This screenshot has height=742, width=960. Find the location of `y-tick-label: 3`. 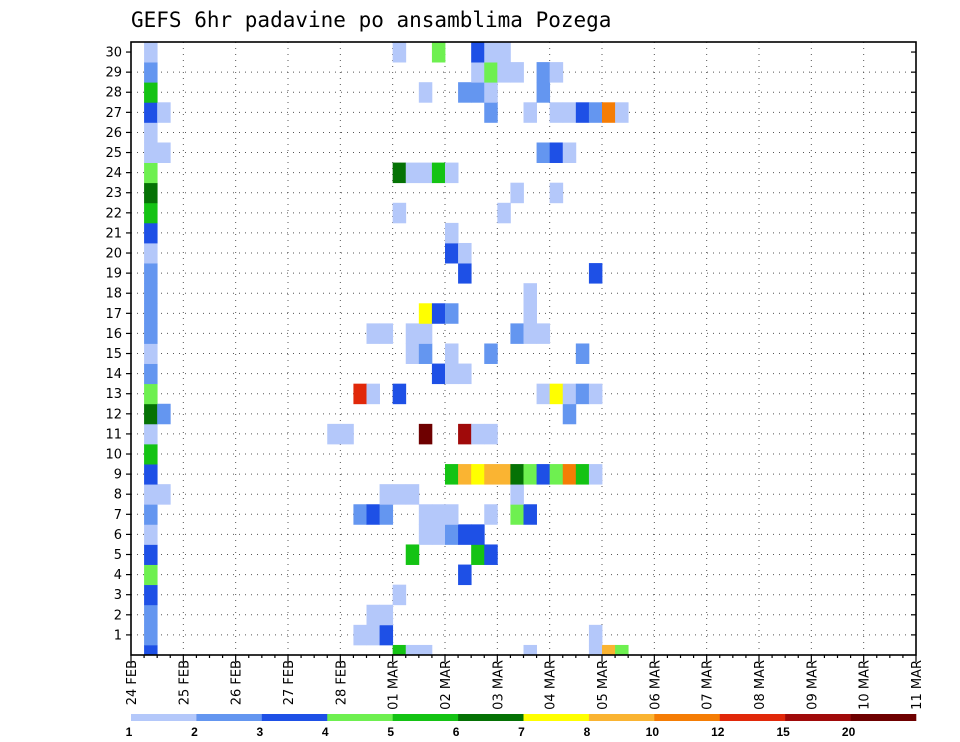

y-tick-label: 3 is located at coordinates (118, 595).